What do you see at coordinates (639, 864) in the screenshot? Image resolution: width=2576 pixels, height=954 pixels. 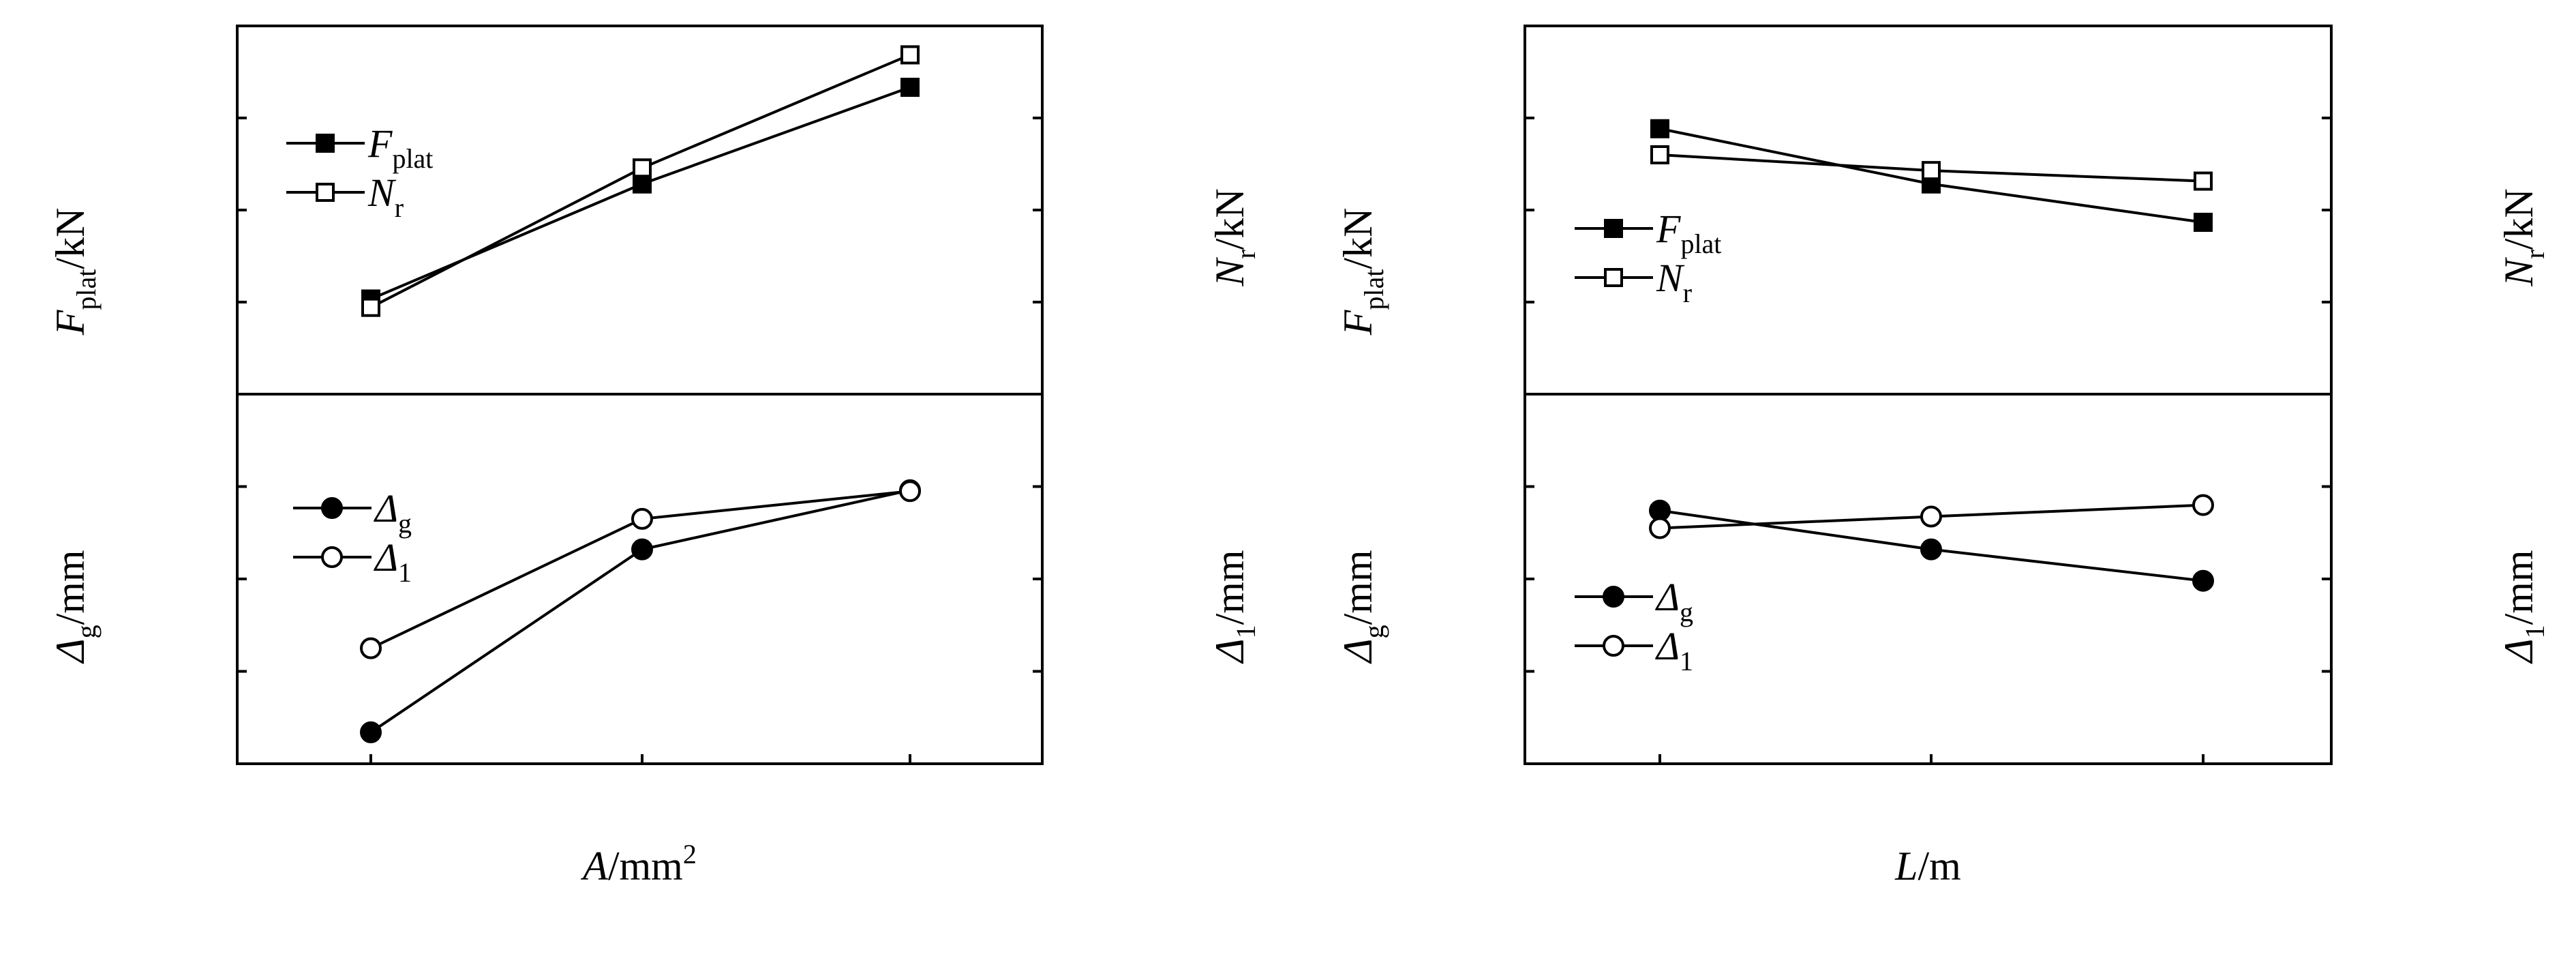 I see `x-axis-title: A/mm2` at bounding box center [639, 864].